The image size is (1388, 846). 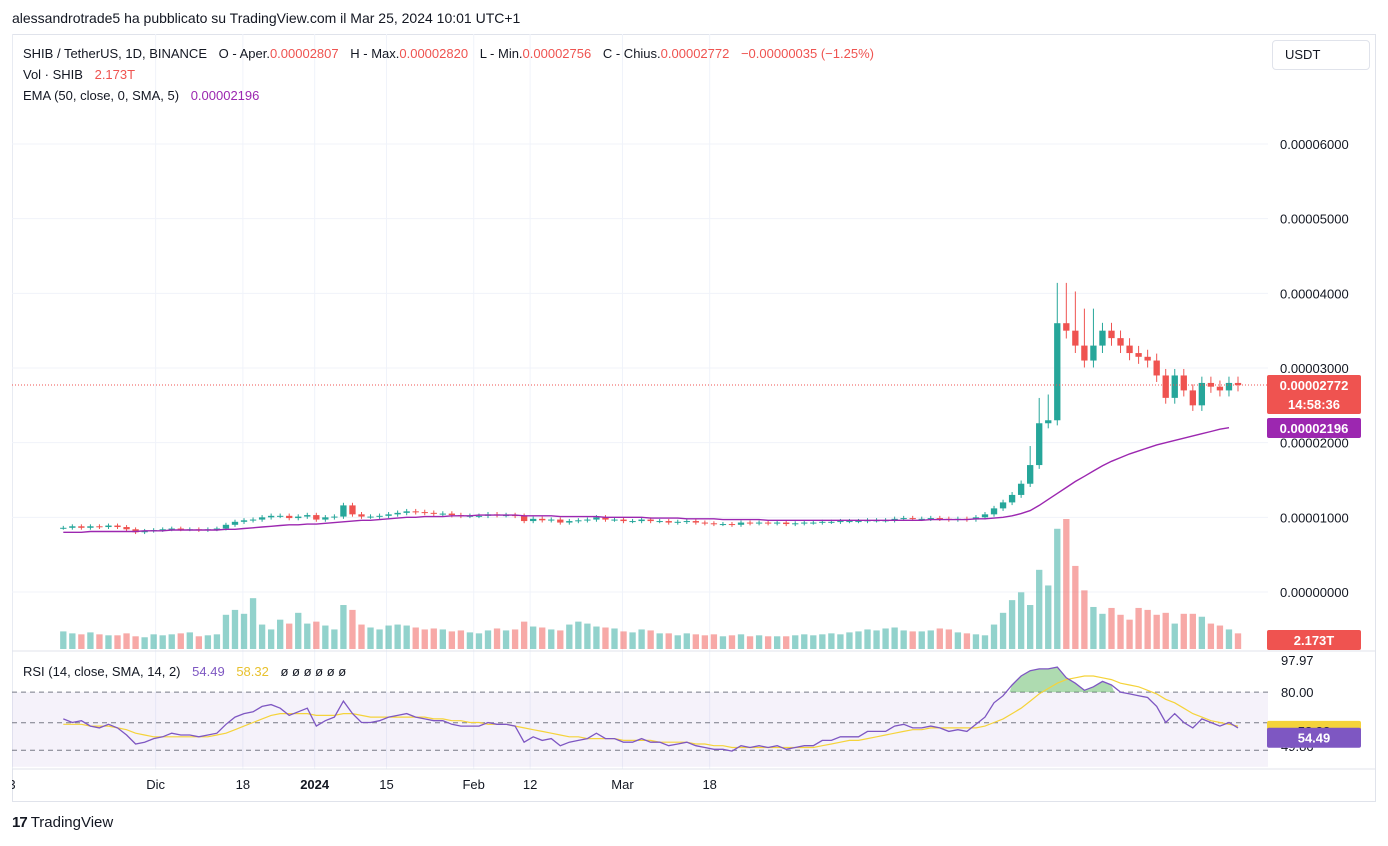 What do you see at coordinates (101, 95) in the screenshot?
I see `ema-label: EMA (50, close, 0, SMA, 5)` at bounding box center [101, 95].